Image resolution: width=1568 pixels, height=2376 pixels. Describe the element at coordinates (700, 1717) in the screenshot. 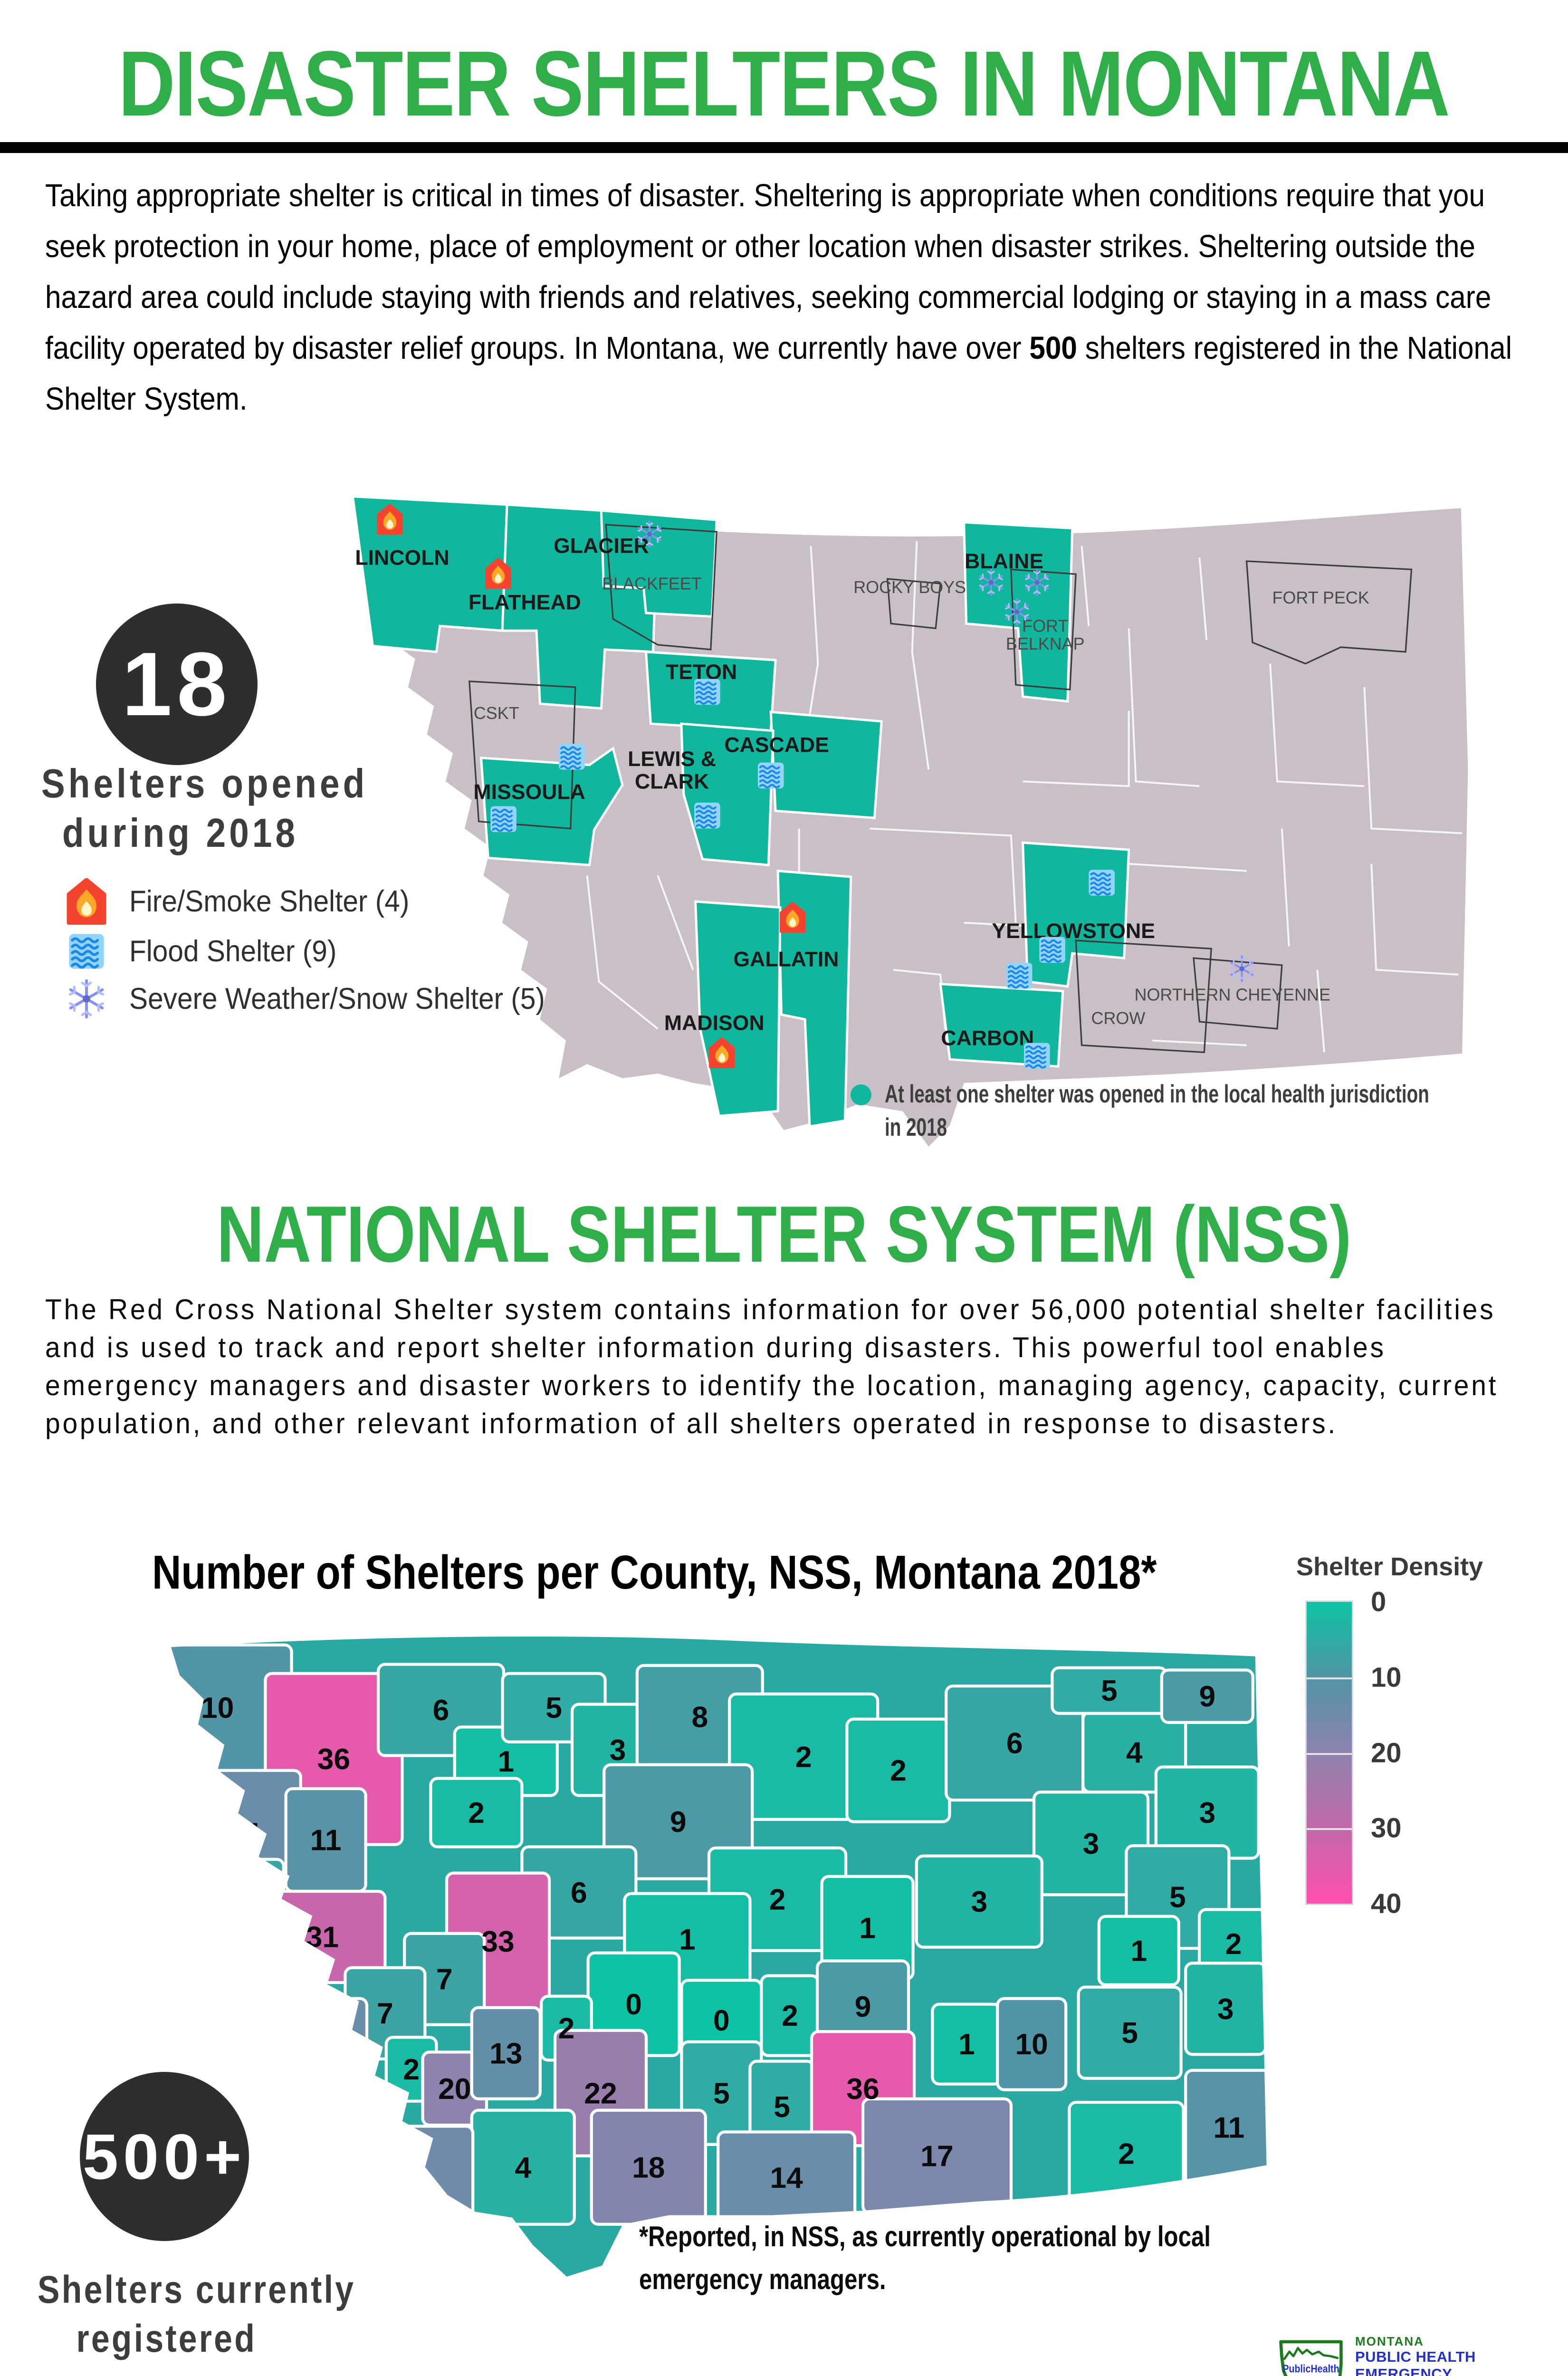

I see `county-value-label: 8` at that location.